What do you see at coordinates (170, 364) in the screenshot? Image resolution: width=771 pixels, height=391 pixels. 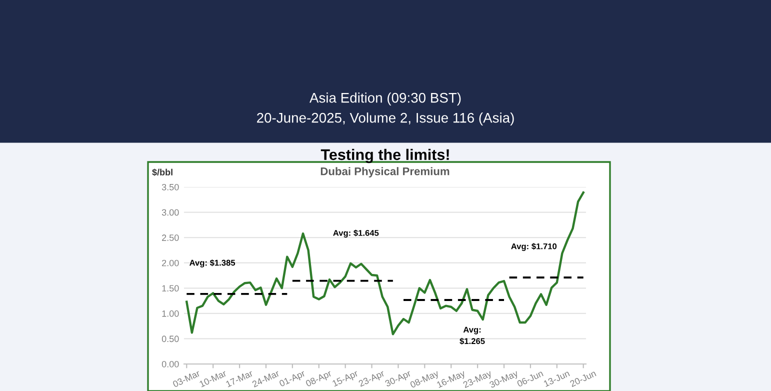 I see `y-tick-label: 0.00` at bounding box center [170, 364].